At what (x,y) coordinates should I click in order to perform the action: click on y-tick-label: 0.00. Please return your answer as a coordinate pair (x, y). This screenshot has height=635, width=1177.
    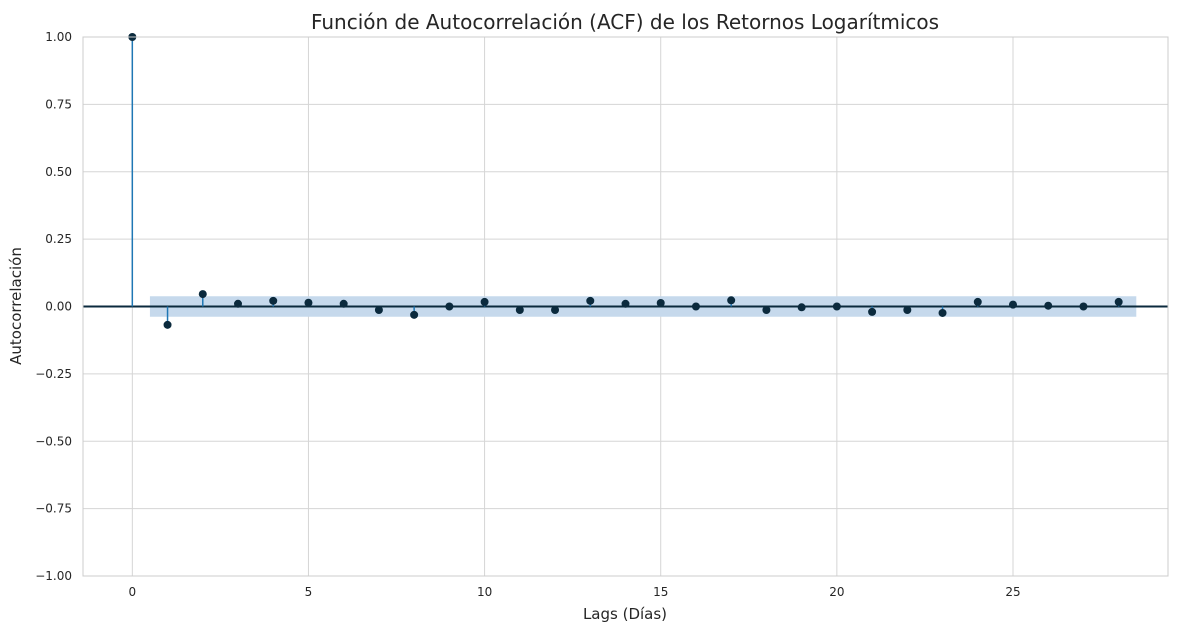
    Looking at the image, I should click on (58, 307).